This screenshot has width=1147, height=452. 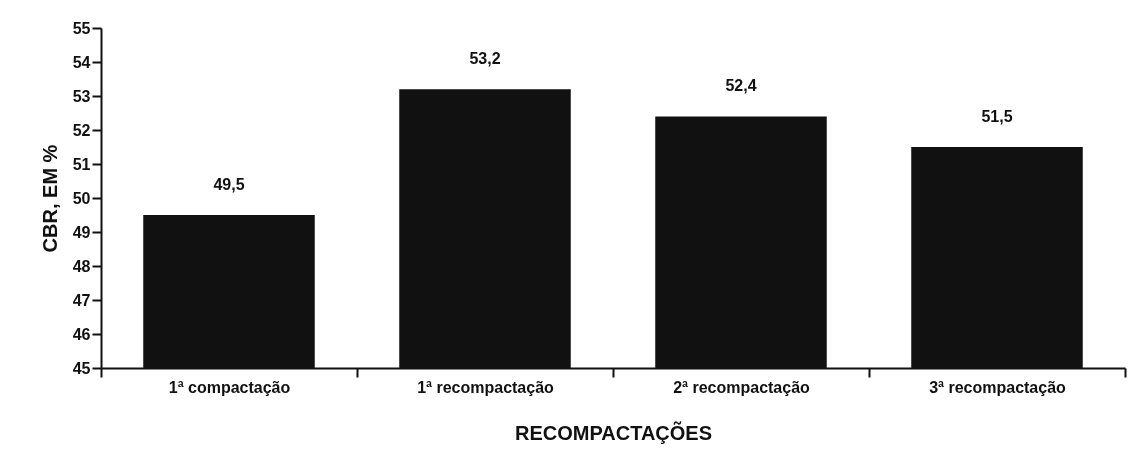 What do you see at coordinates (486, 387) in the screenshot?
I see `x-tick-label: 1ª recompactação` at bounding box center [486, 387].